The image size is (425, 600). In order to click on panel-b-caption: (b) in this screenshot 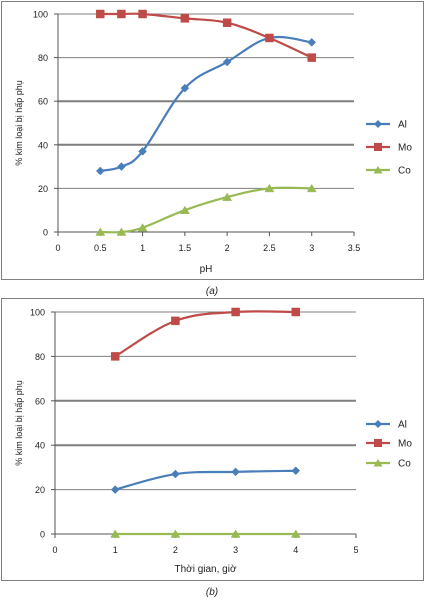, I will do `click(212, 592)`.